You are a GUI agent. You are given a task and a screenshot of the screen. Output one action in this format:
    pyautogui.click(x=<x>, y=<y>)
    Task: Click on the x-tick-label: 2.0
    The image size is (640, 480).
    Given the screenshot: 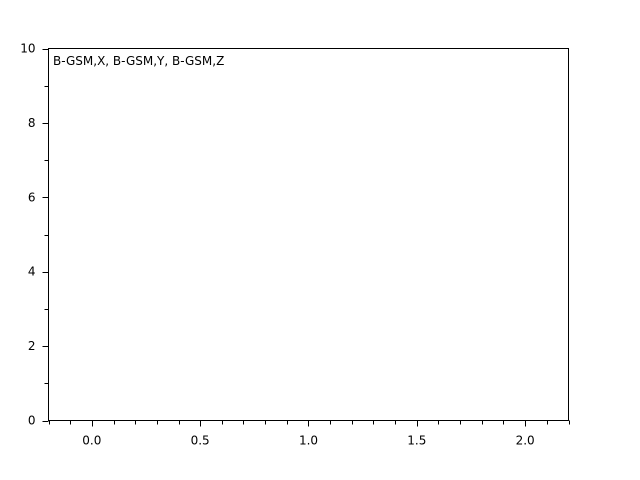 What is the action you would take?
    pyautogui.click(x=525, y=441)
    